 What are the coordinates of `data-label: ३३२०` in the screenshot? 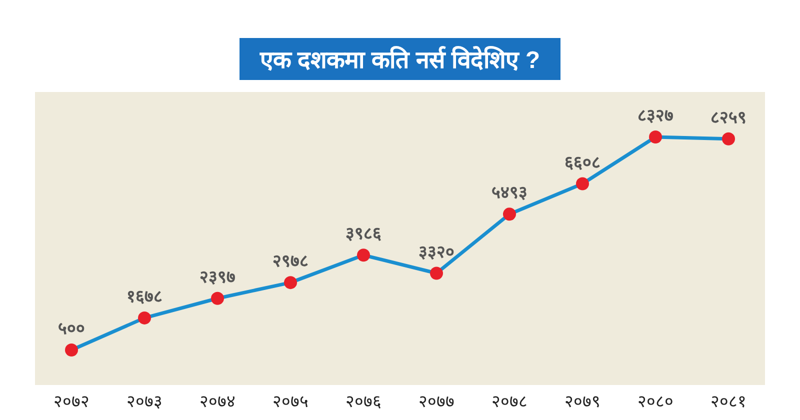 It's located at (436, 252).